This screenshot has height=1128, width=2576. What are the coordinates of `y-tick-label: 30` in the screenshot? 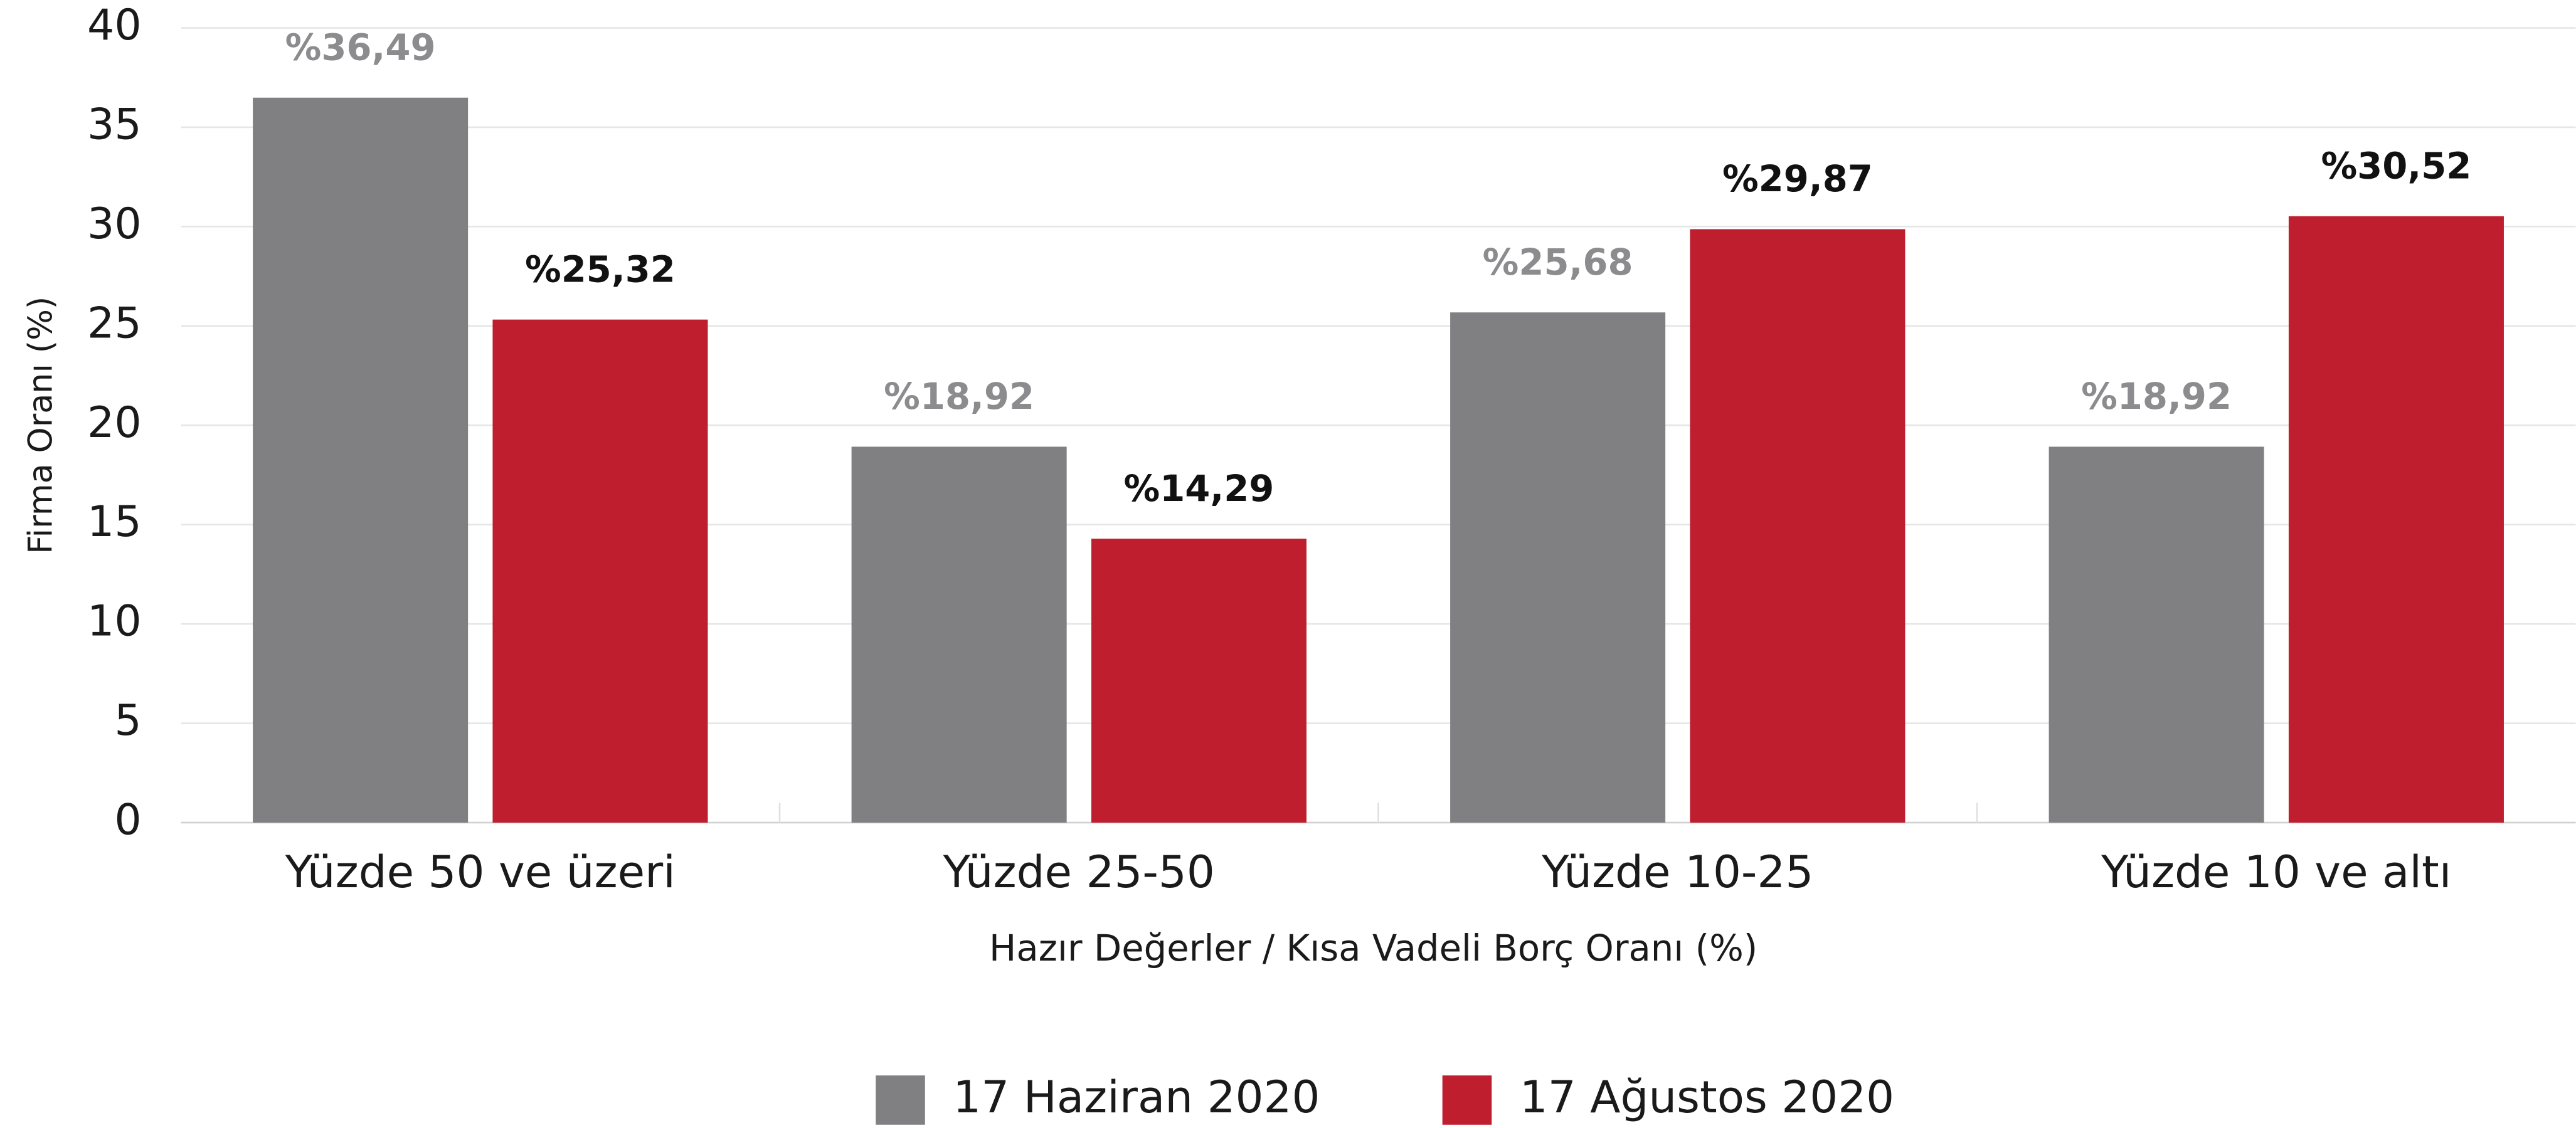 It's located at (114, 224).